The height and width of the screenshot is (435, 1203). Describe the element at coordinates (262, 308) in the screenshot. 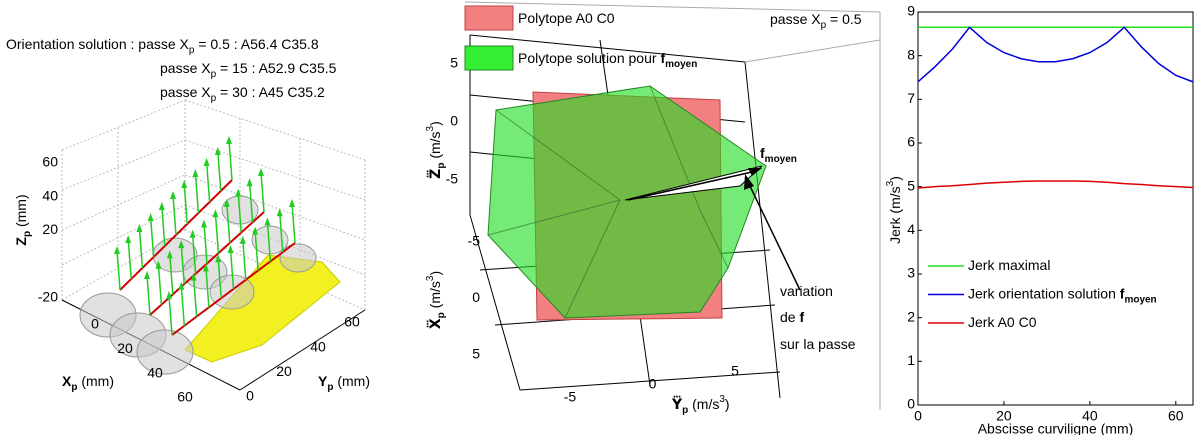

I see `surface` at that location.